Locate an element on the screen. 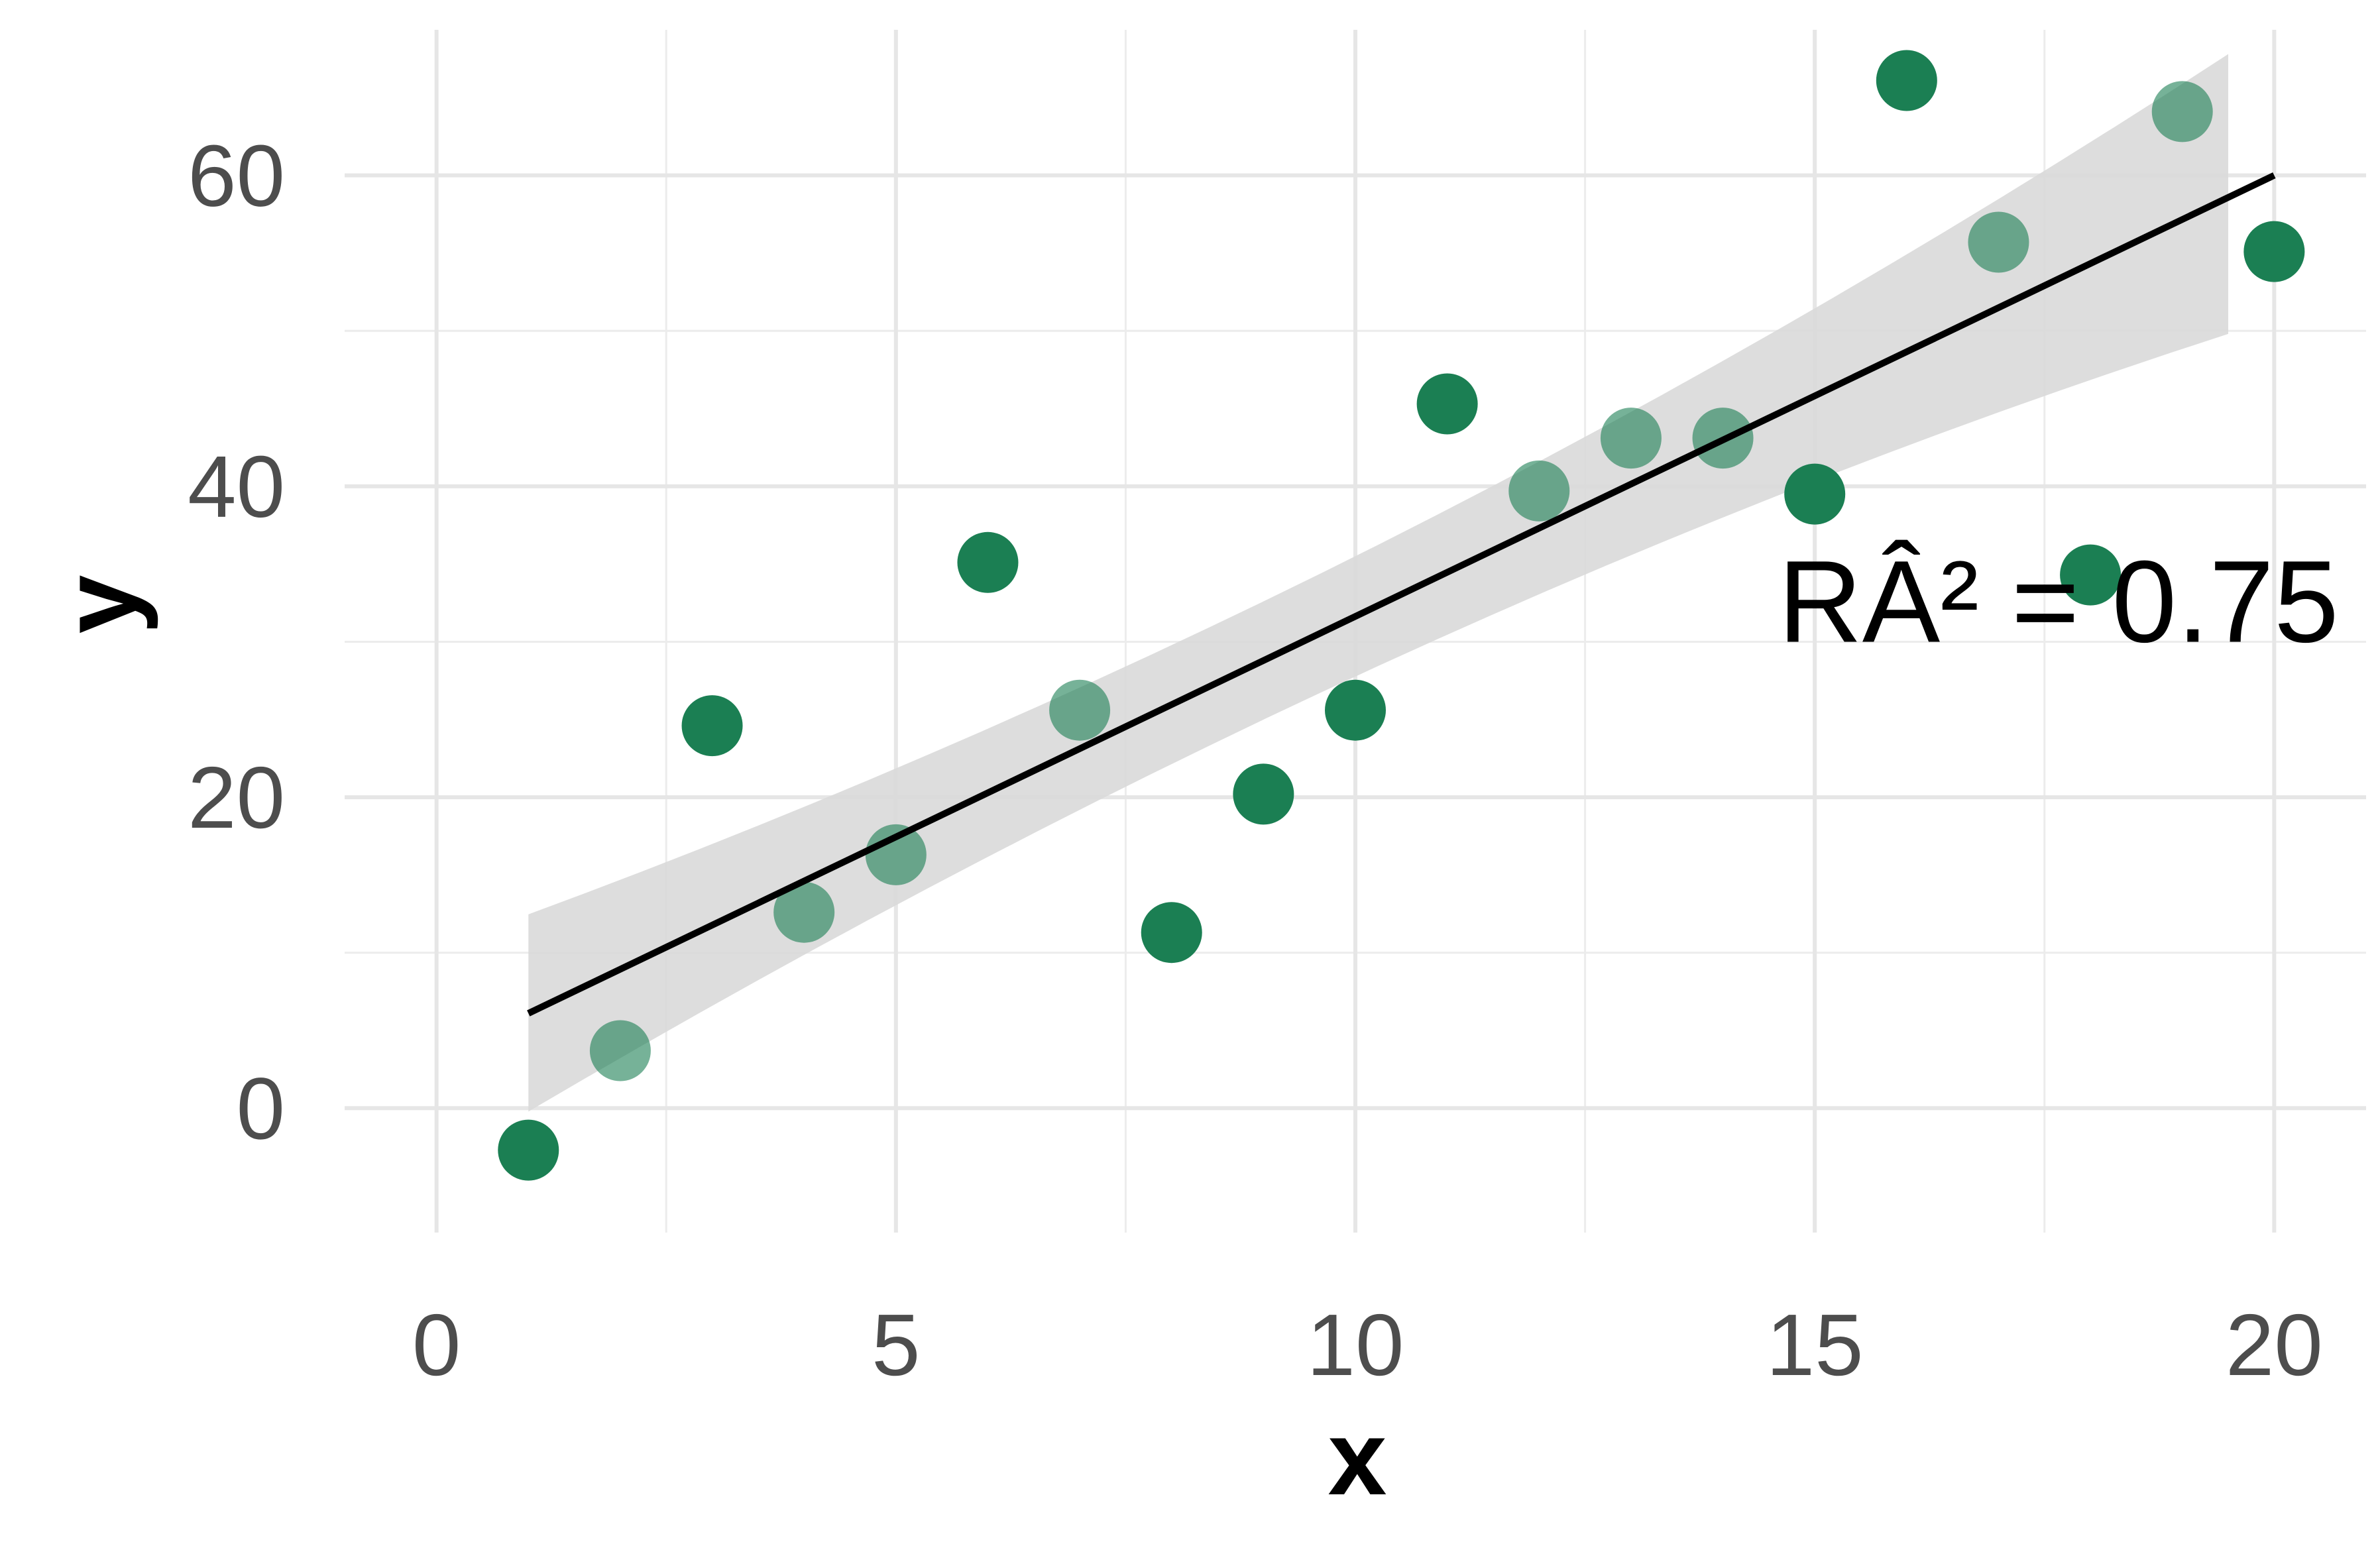  y-tick-label: 0 is located at coordinates (261, 1108).